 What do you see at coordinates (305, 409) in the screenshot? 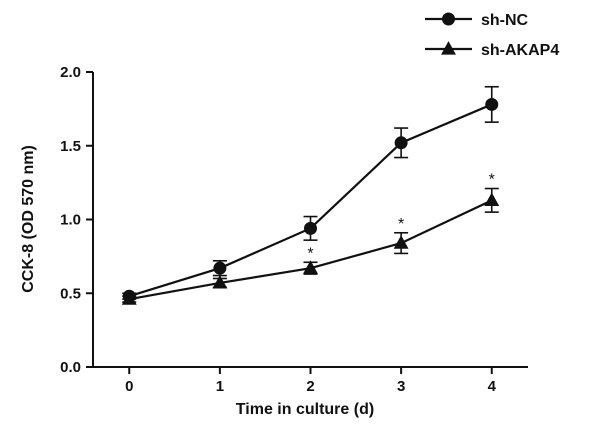
I see `x-axis-label: Time in culture (d)` at bounding box center [305, 409].